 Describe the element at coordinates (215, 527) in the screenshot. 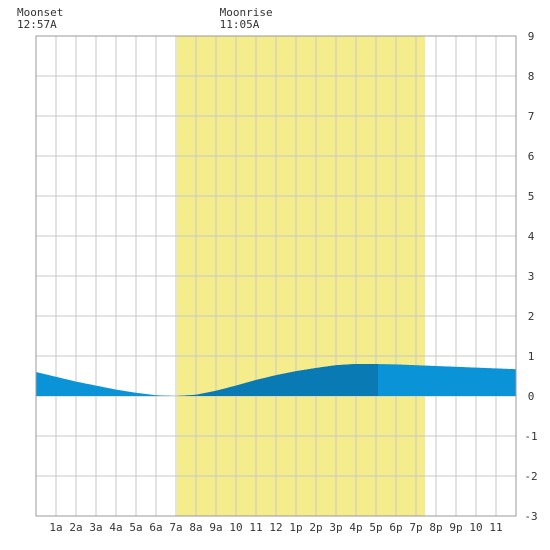

I see `x-tick-label: 9a` at that location.